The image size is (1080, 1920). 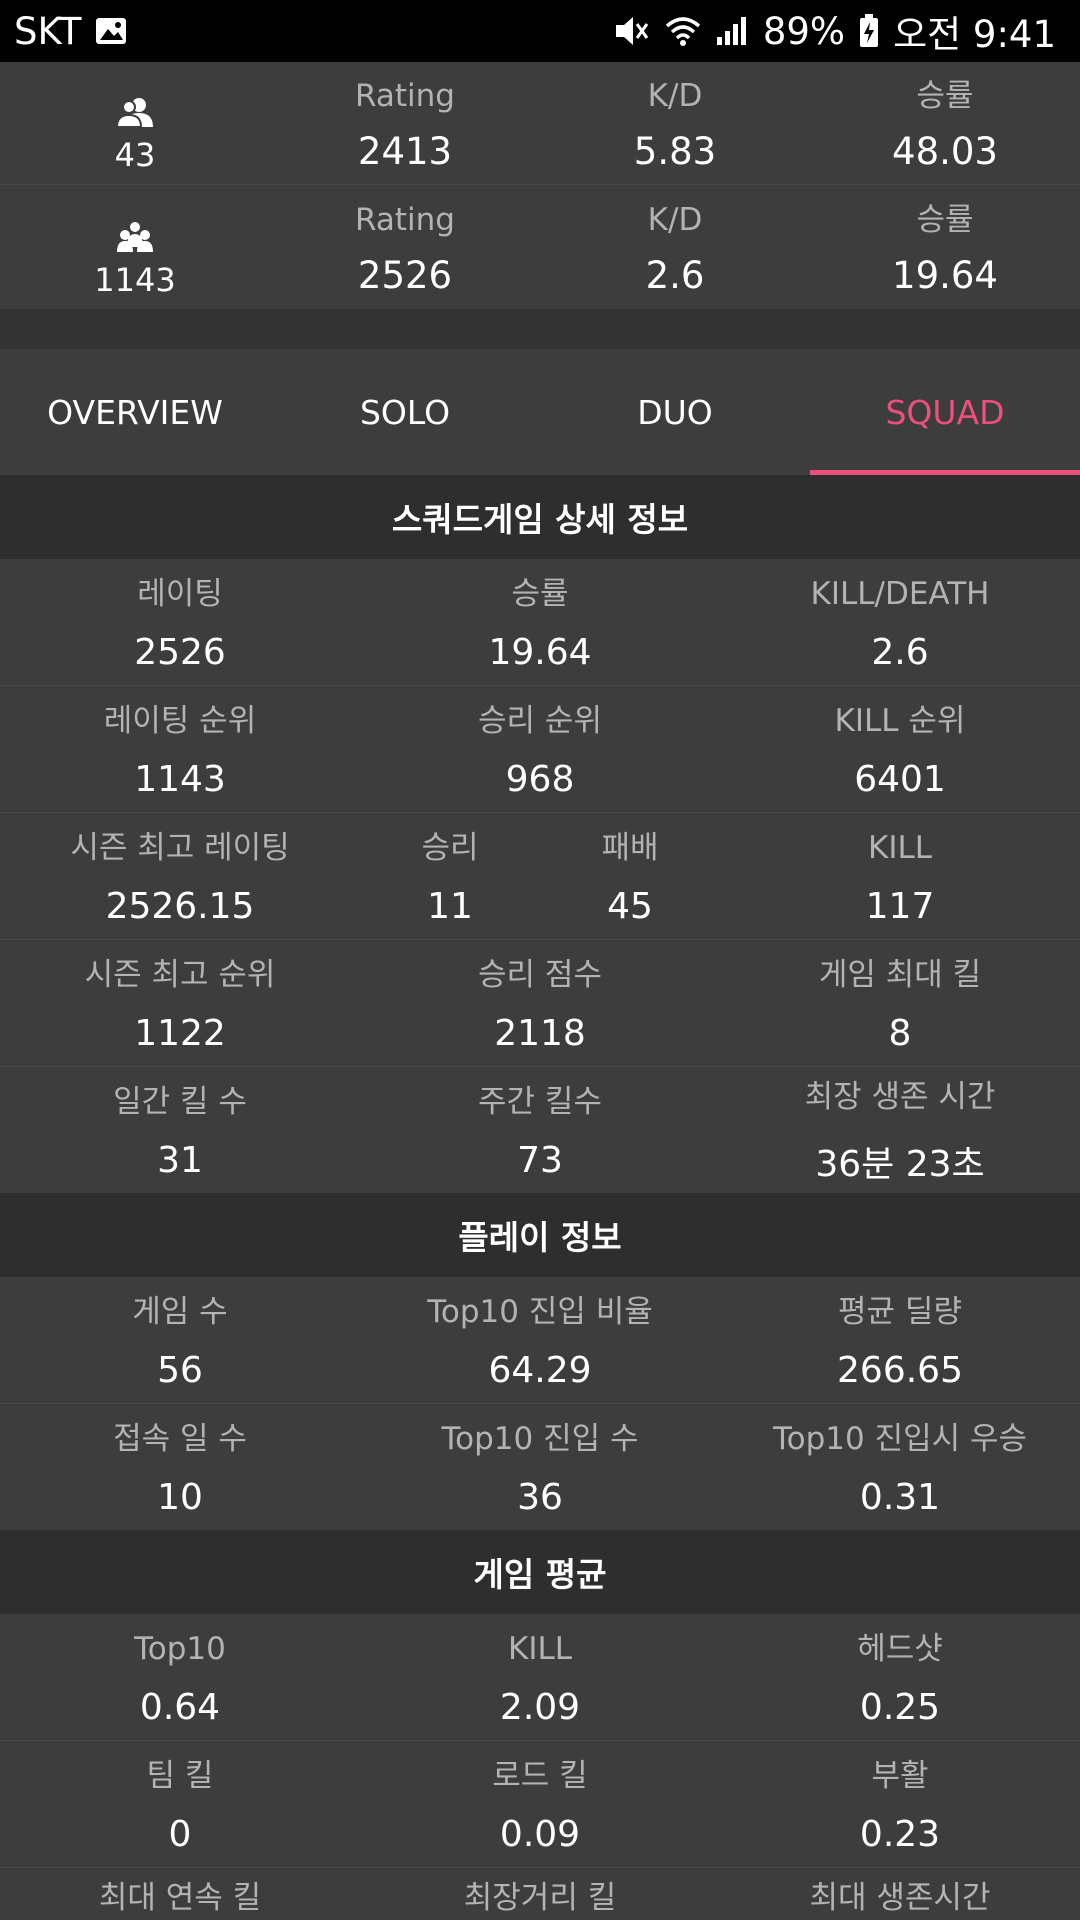 What do you see at coordinates (540, 247) in the screenshot?
I see `summary-row-squad: 1143 Rating 2526 K/D 2.6 승률 19.64` at bounding box center [540, 247].